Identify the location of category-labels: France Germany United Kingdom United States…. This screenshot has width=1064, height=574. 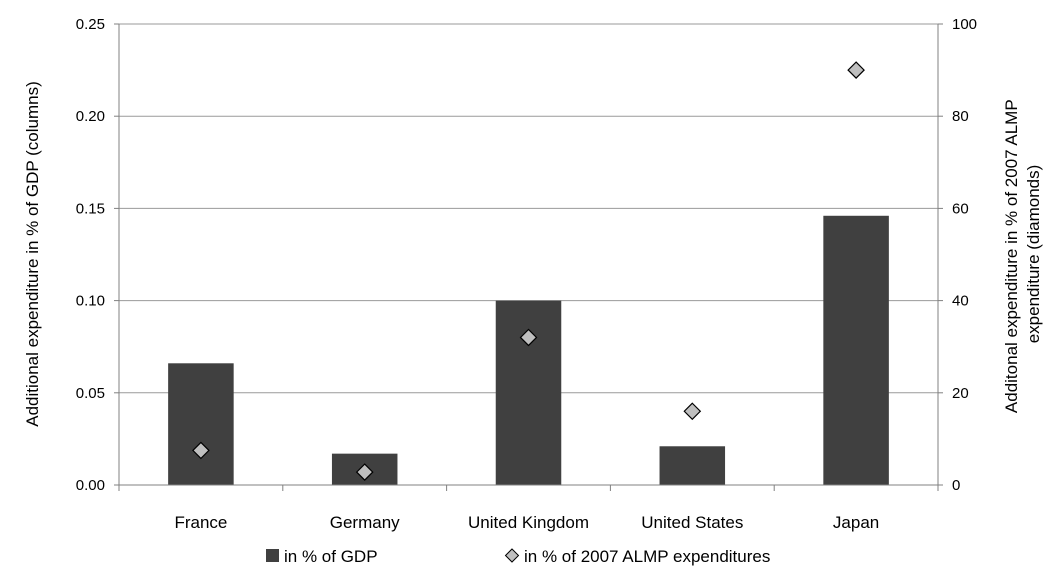
(526, 522).